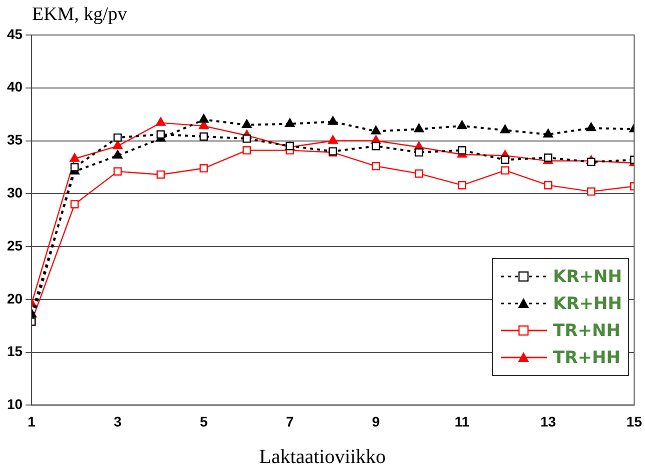 This screenshot has width=645, height=474. I want to click on x-tick-label: 15, so click(634, 421).